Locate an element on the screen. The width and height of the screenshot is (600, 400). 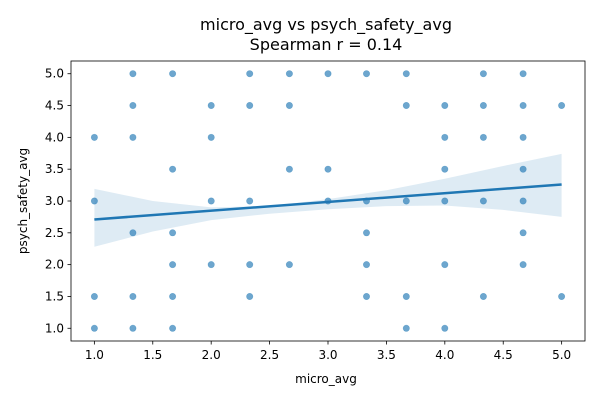
chart-title: micro_avg vs psych_safety_avg is located at coordinates (326, 25).